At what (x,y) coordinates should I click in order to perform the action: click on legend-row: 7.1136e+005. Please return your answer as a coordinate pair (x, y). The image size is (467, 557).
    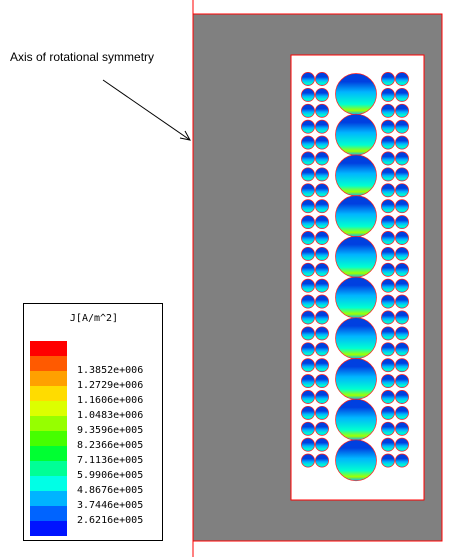
    Looking at the image, I should click on (95, 456).